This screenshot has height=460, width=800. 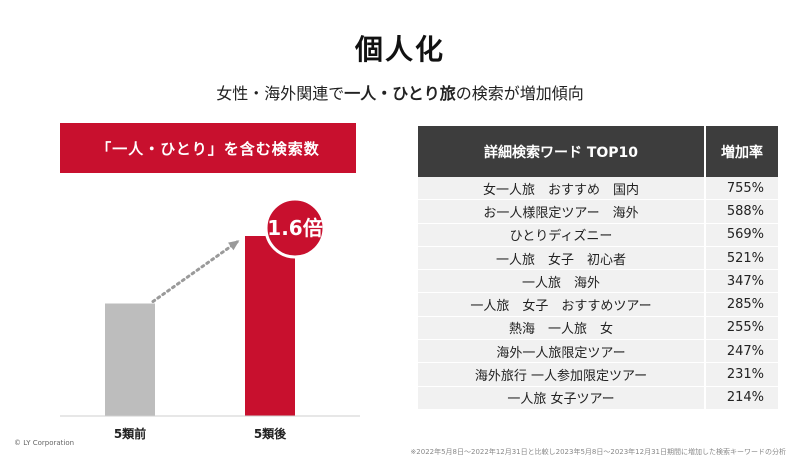 I want to click on rate-cell: 255%, so click(x=742, y=328).